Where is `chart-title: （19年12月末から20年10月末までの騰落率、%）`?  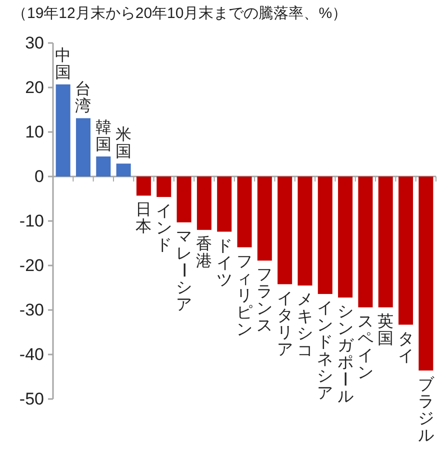 chart-title: （19年12月末から20年10月末までの騰落率、%） is located at coordinates (180, 13).